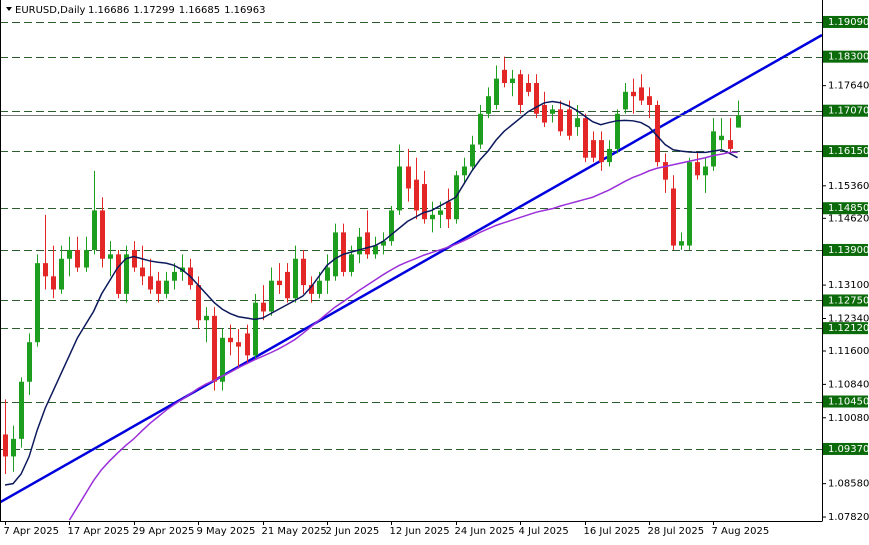 This screenshot has width=869, height=545. What do you see at coordinates (9, 9) in the screenshot?
I see `menu-arrow` at bounding box center [9, 9].